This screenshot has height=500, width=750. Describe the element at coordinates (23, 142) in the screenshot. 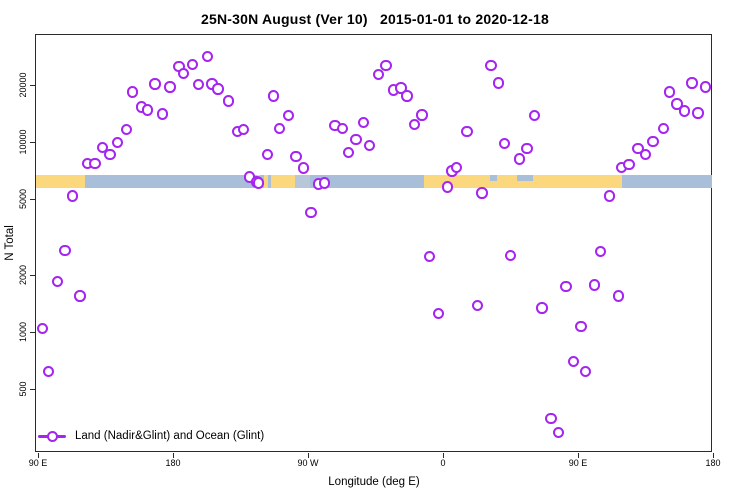

I see `y-axis-tick-label: 10000` at that location.